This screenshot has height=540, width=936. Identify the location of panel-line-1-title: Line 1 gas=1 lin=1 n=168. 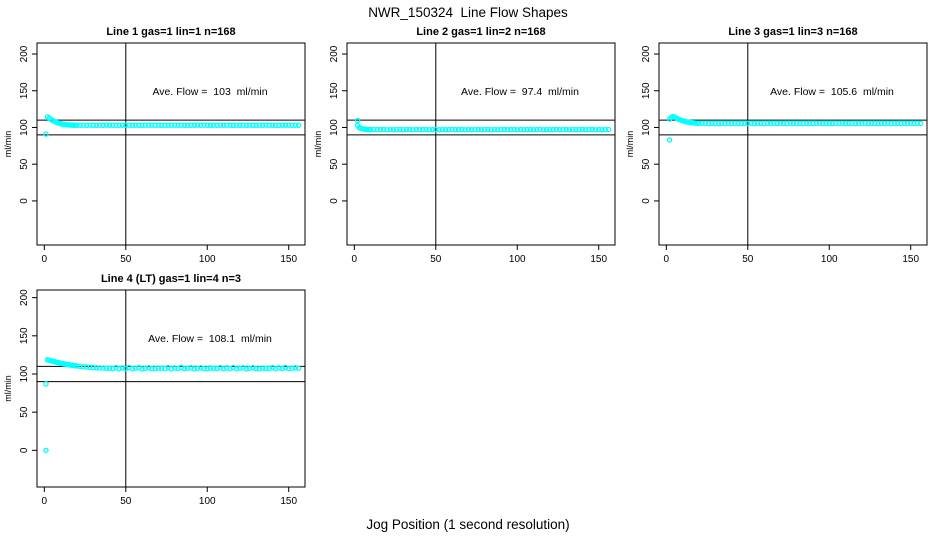
(171, 32).